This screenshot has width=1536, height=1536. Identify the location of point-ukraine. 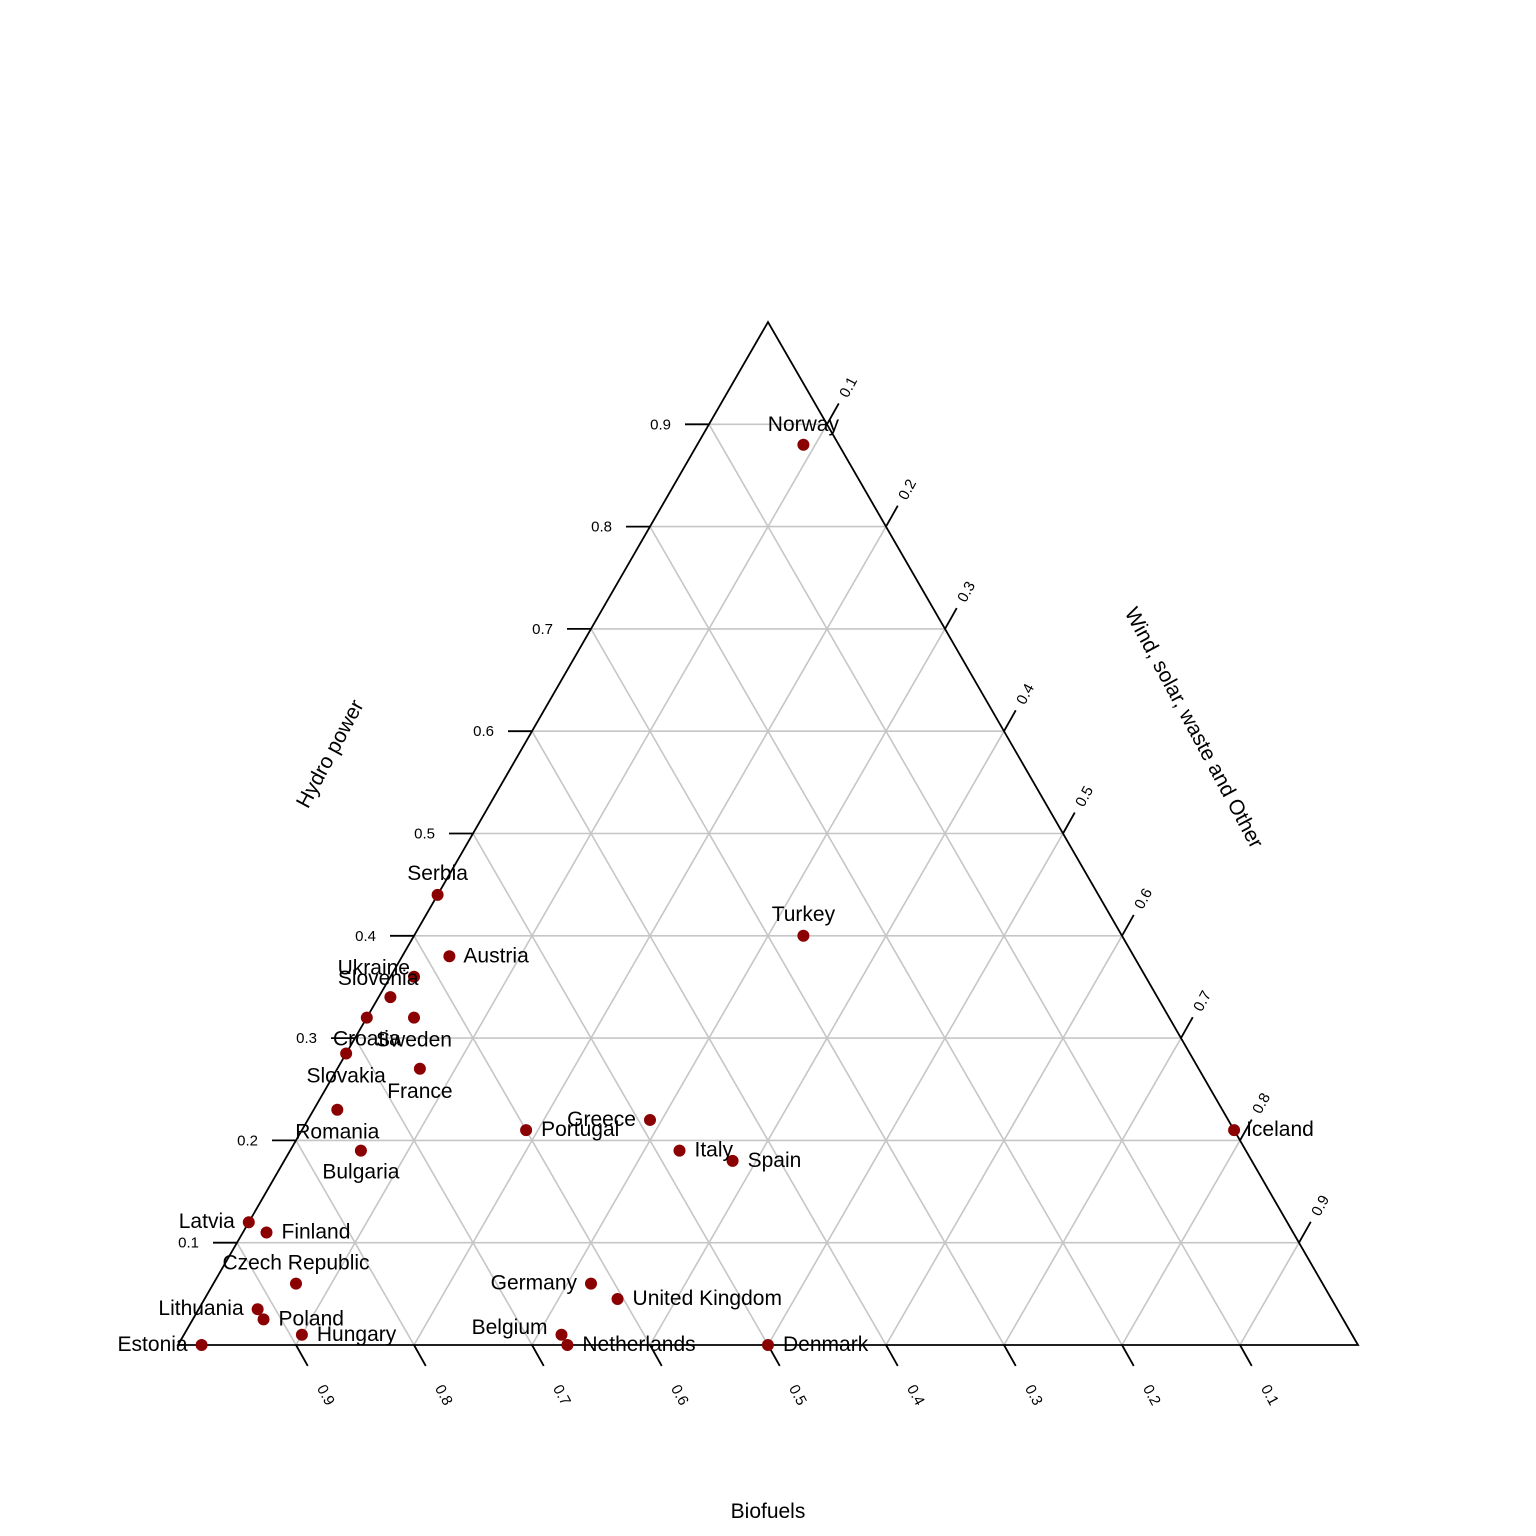
(414, 976).